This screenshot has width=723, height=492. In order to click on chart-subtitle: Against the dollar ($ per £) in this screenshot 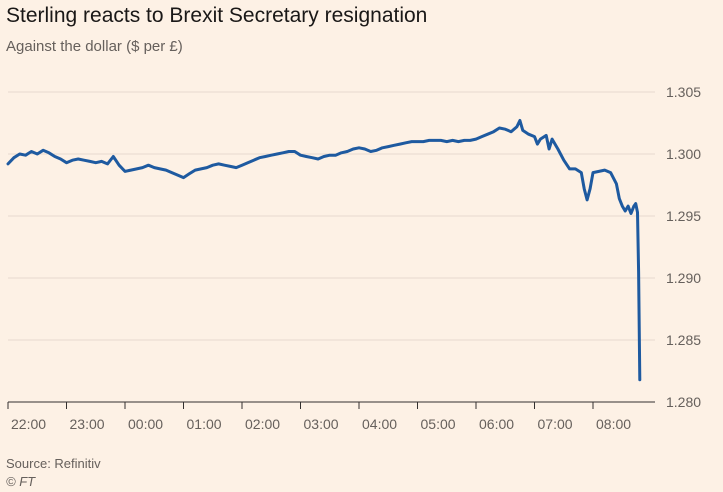, I will do `click(94, 46)`.